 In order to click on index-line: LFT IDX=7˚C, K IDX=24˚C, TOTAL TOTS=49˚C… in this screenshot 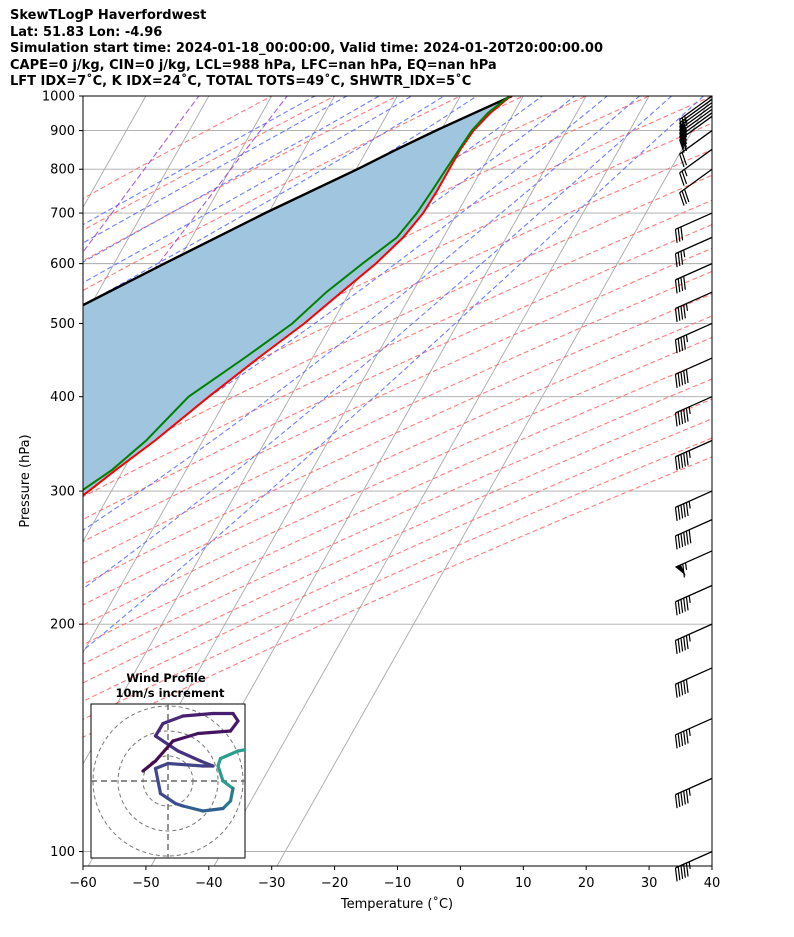, I will do `click(241, 82)`.